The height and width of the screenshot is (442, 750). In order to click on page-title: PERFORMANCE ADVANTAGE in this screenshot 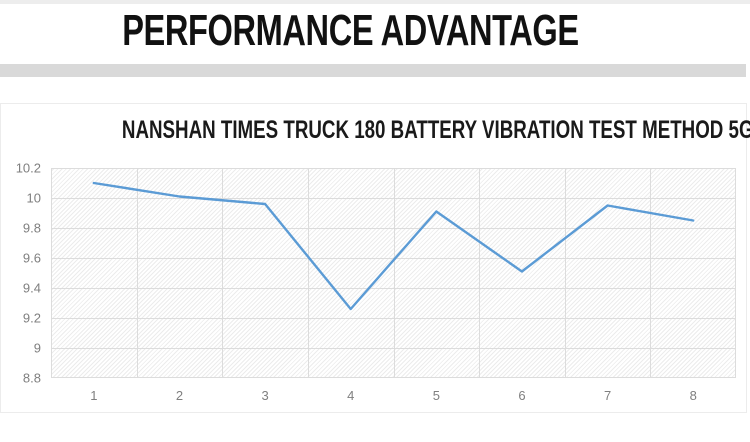, I will do `click(350, 30)`.